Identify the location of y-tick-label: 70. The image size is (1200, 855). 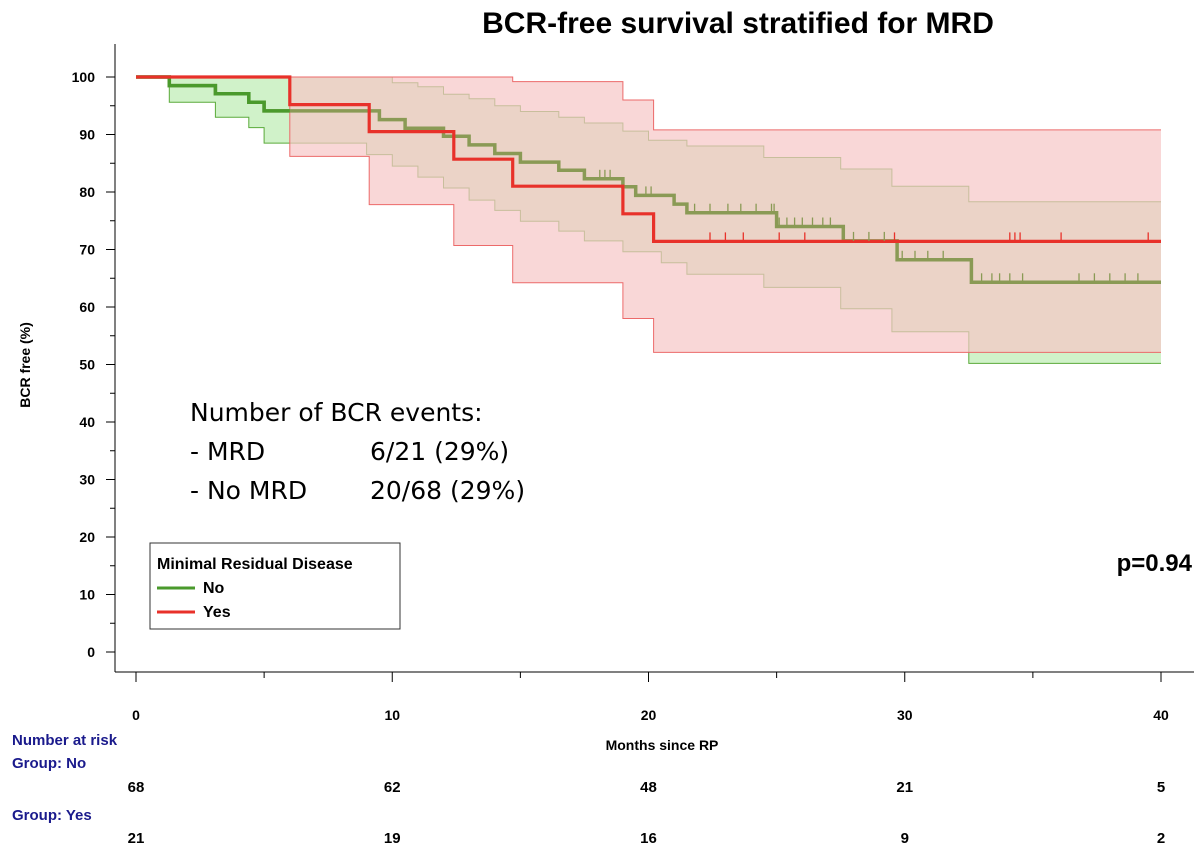
(87, 250).